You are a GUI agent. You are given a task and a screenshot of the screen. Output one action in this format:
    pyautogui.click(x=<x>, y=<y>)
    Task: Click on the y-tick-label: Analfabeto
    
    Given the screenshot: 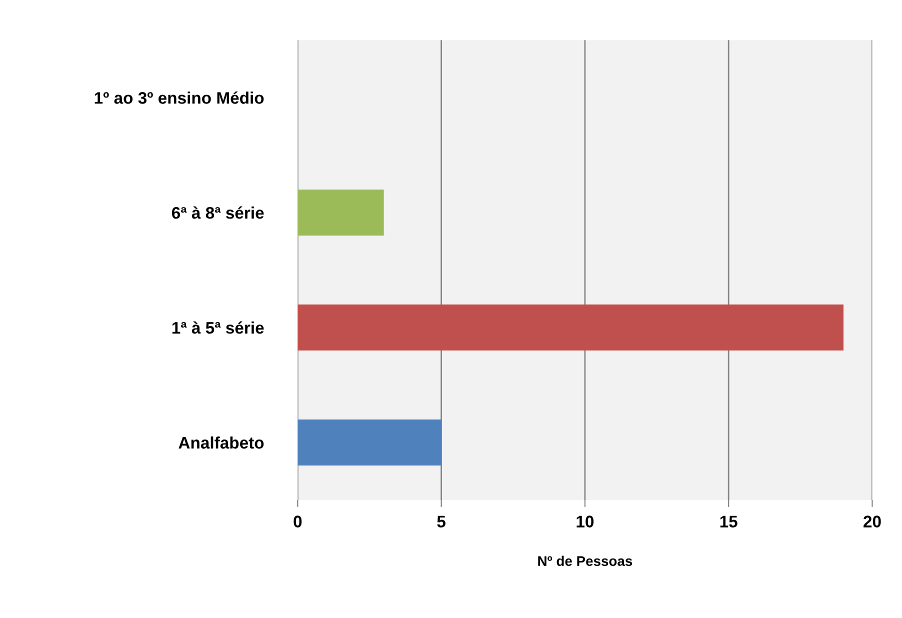 What is the action you would take?
    pyautogui.click(x=221, y=442)
    